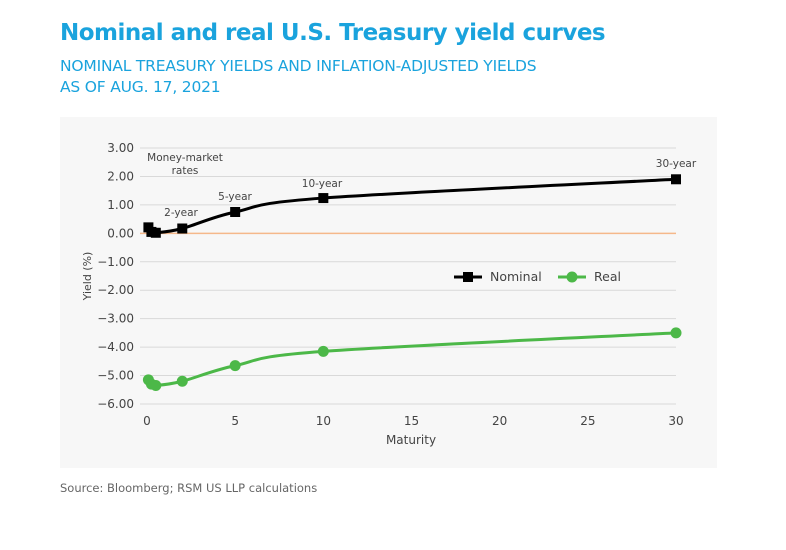  What do you see at coordinates (120, 233) in the screenshot?
I see `y-tick-label: 0.00` at bounding box center [120, 233].